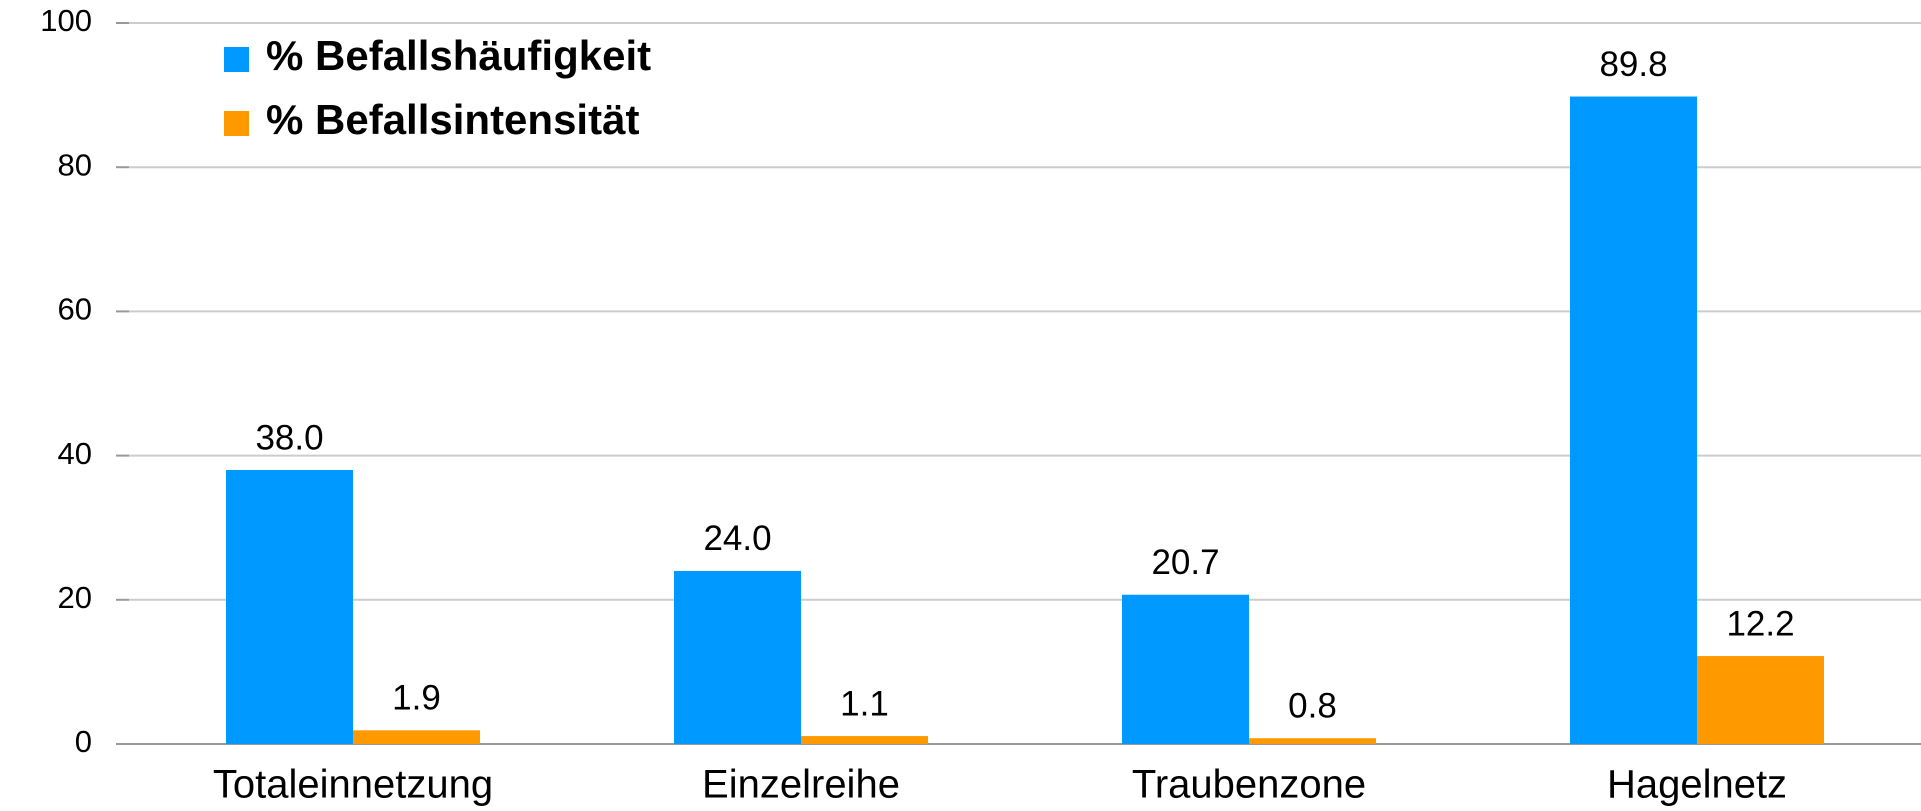  Describe the element at coordinates (83, 741) in the screenshot. I see `y-tick-label: 0` at that location.